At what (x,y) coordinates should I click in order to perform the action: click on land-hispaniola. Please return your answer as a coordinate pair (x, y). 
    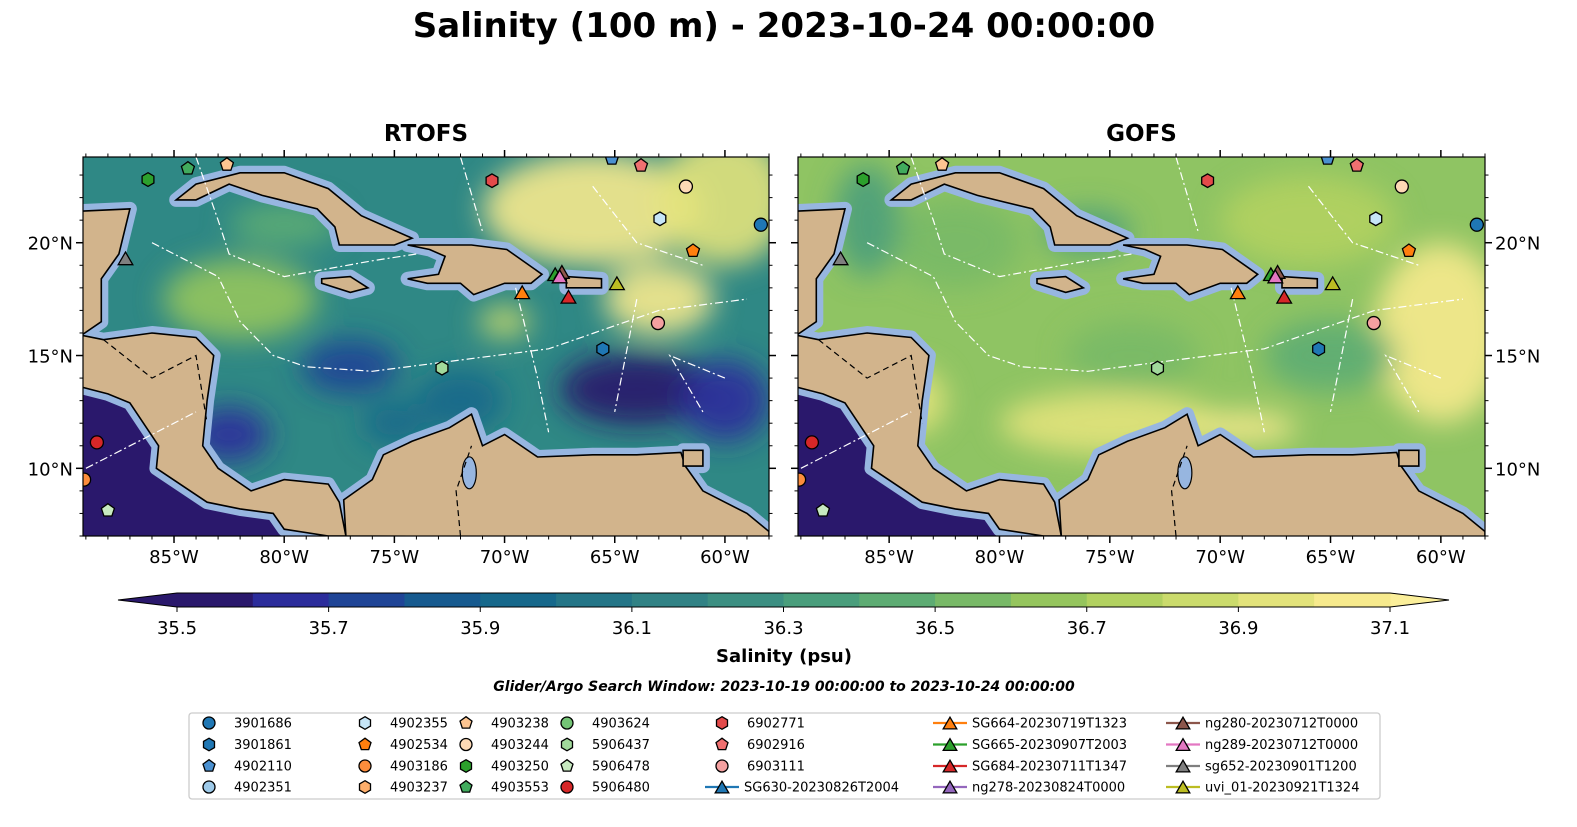
    Looking at the image, I should click on (1191, 270).